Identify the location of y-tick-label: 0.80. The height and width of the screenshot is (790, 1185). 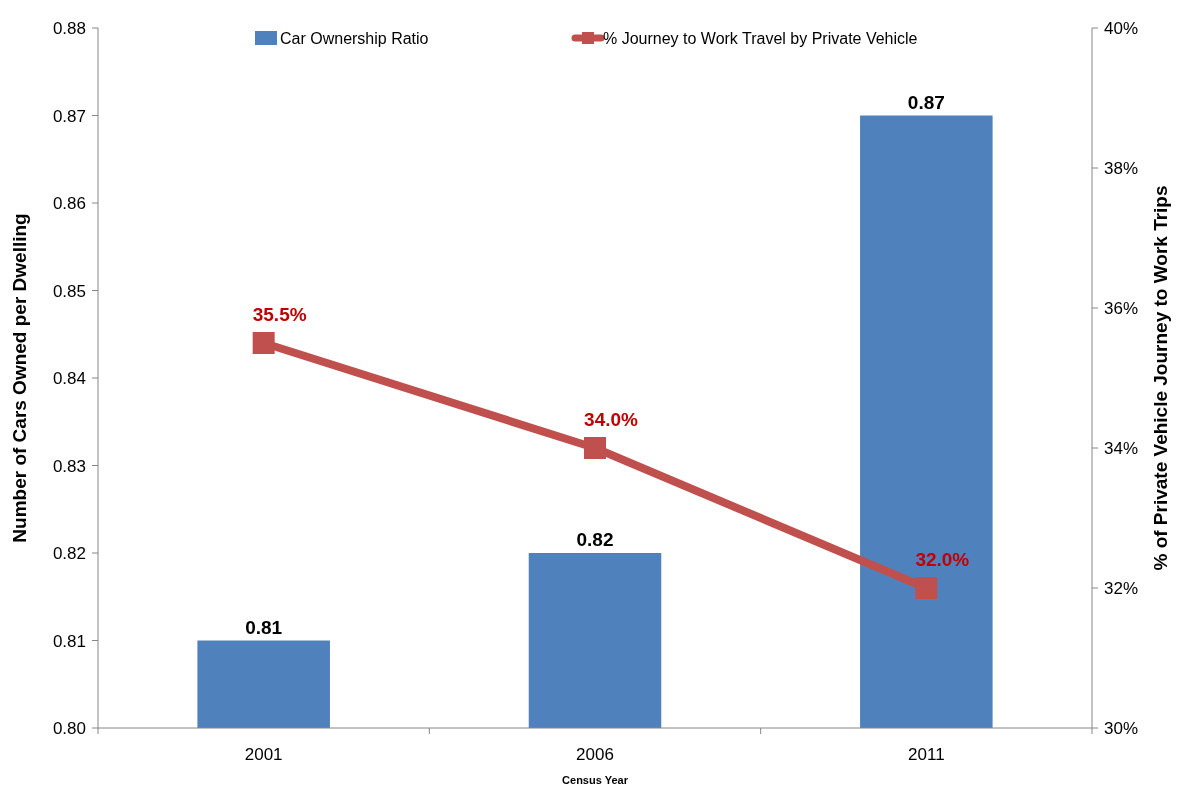
(69, 728).